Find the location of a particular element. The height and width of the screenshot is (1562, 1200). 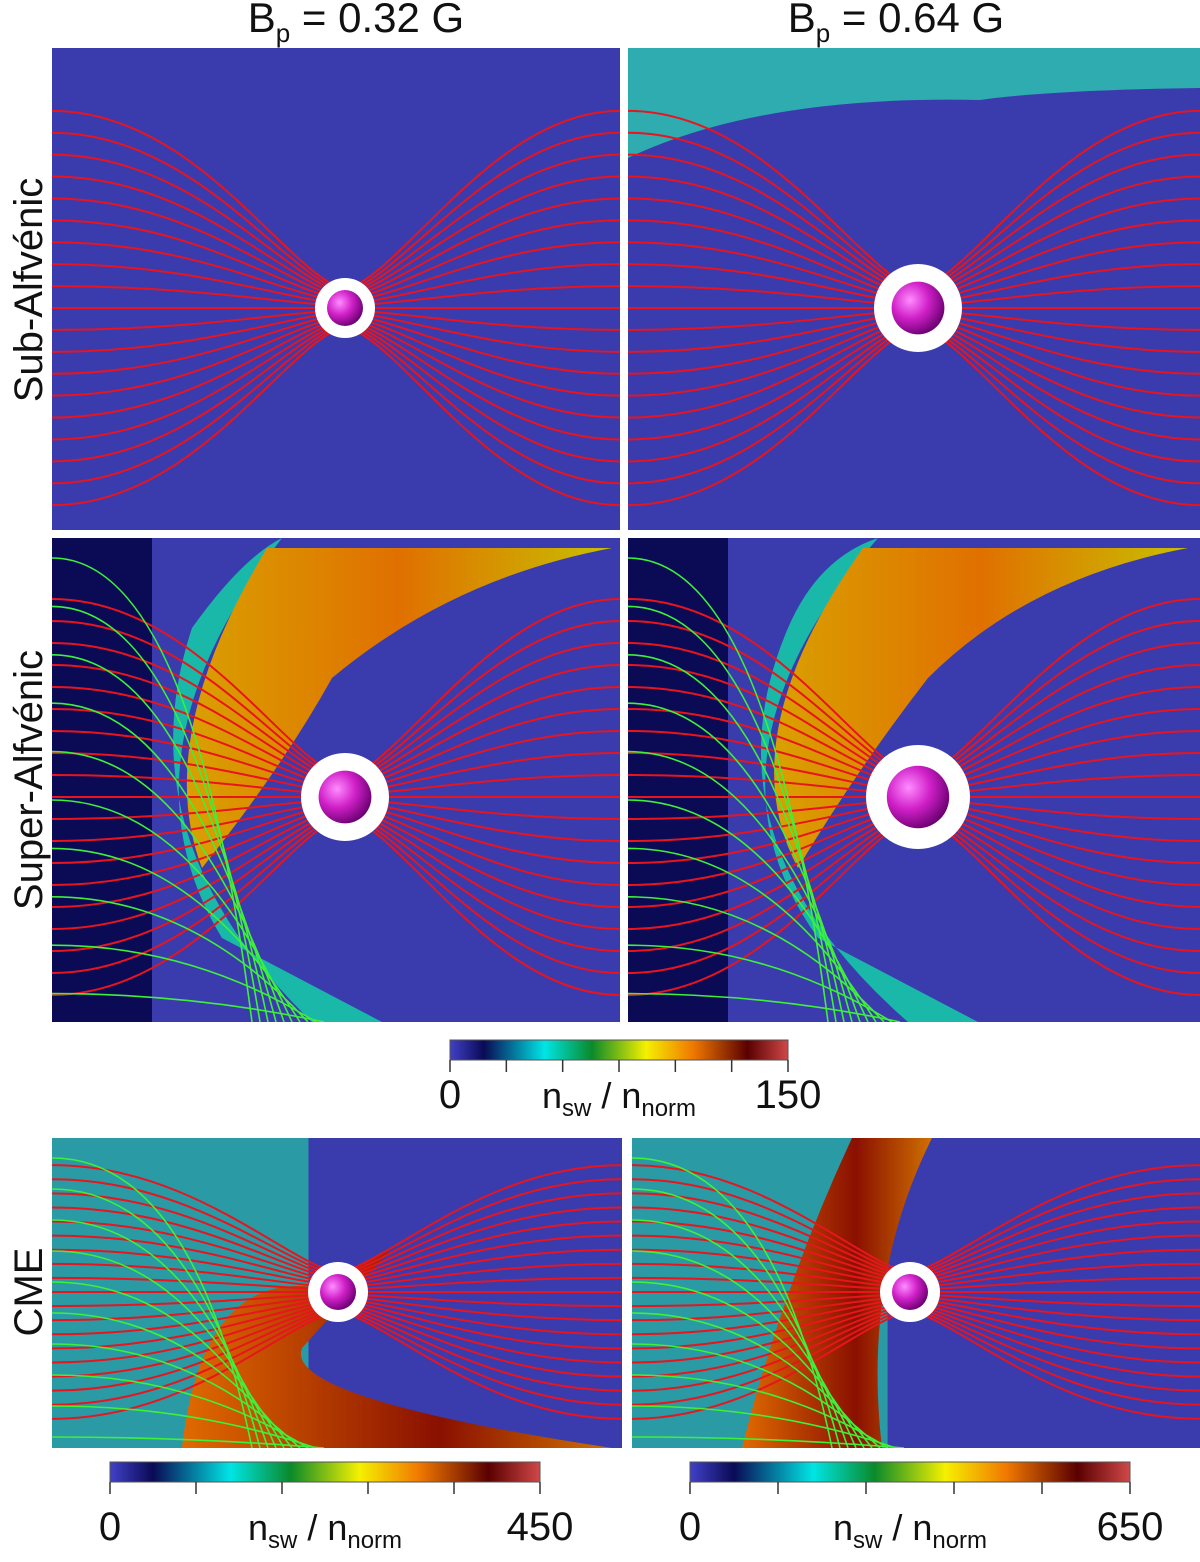

column-titles: Bp = 0.32 G Bp = 0.64 G is located at coordinates (626, 24).